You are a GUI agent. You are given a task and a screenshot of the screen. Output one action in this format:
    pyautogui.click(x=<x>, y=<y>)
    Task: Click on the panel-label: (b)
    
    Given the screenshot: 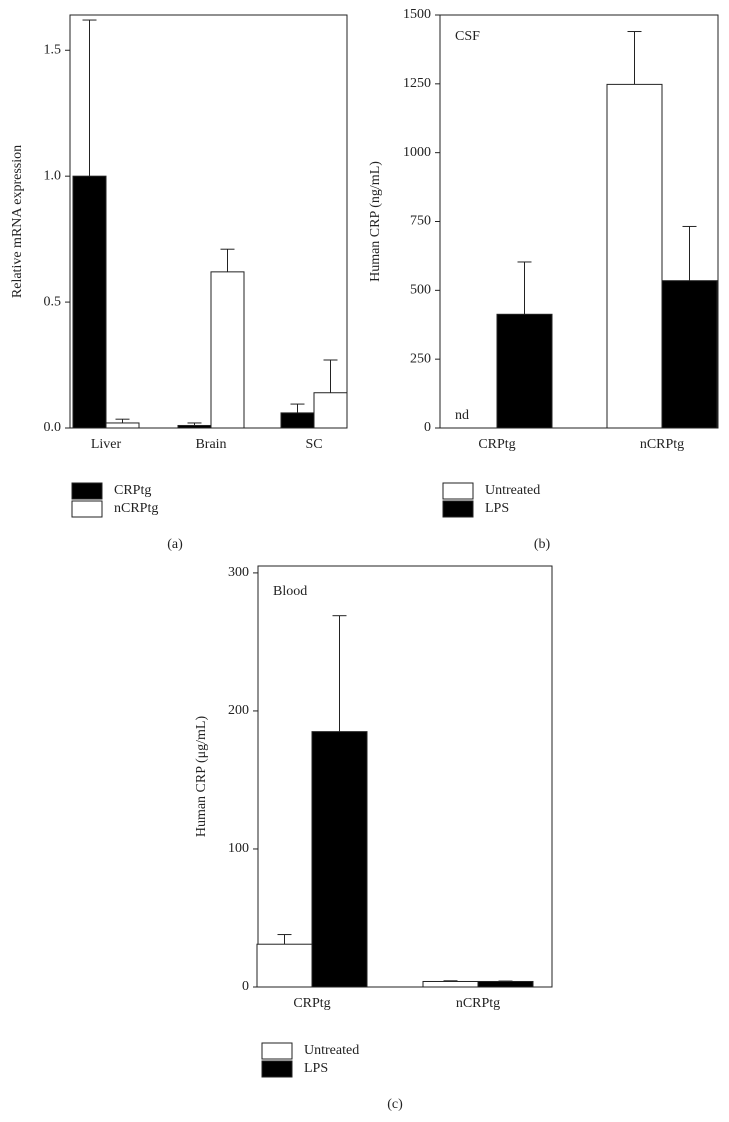 What is the action you would take?
    pyautogui.click(x=542, y=544)
    